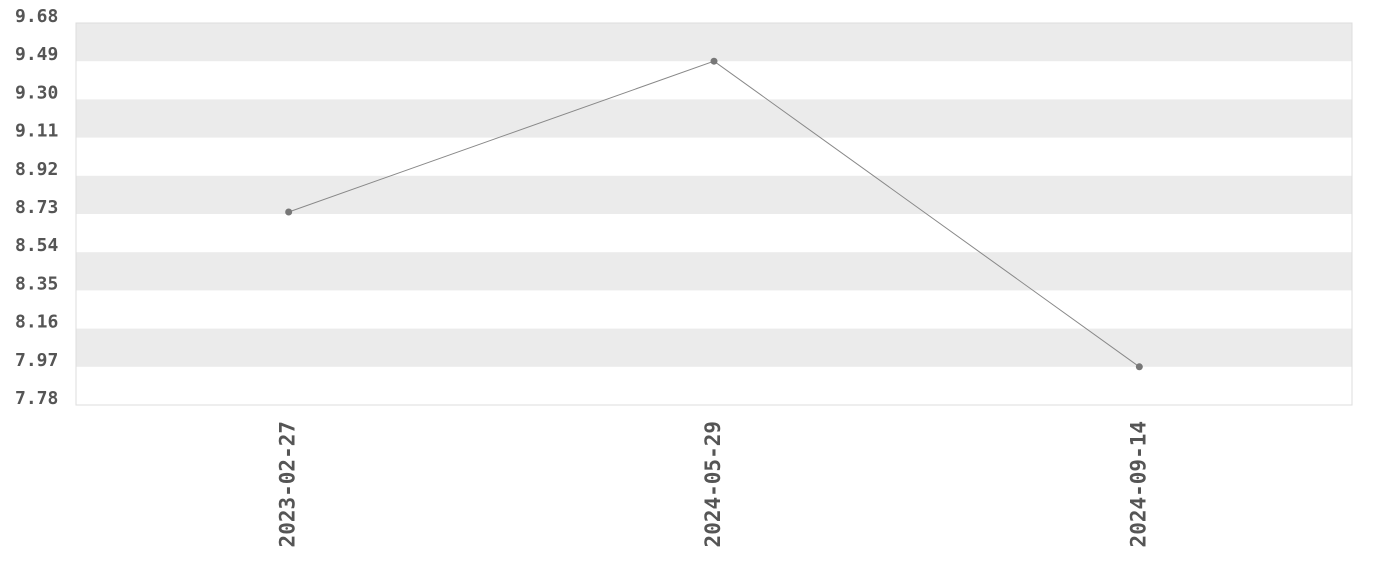 Image resolution: width=1380 pixels, height=580 pixels. I want to click on x-tick-label: 2024-05-29, so click(713, 484).